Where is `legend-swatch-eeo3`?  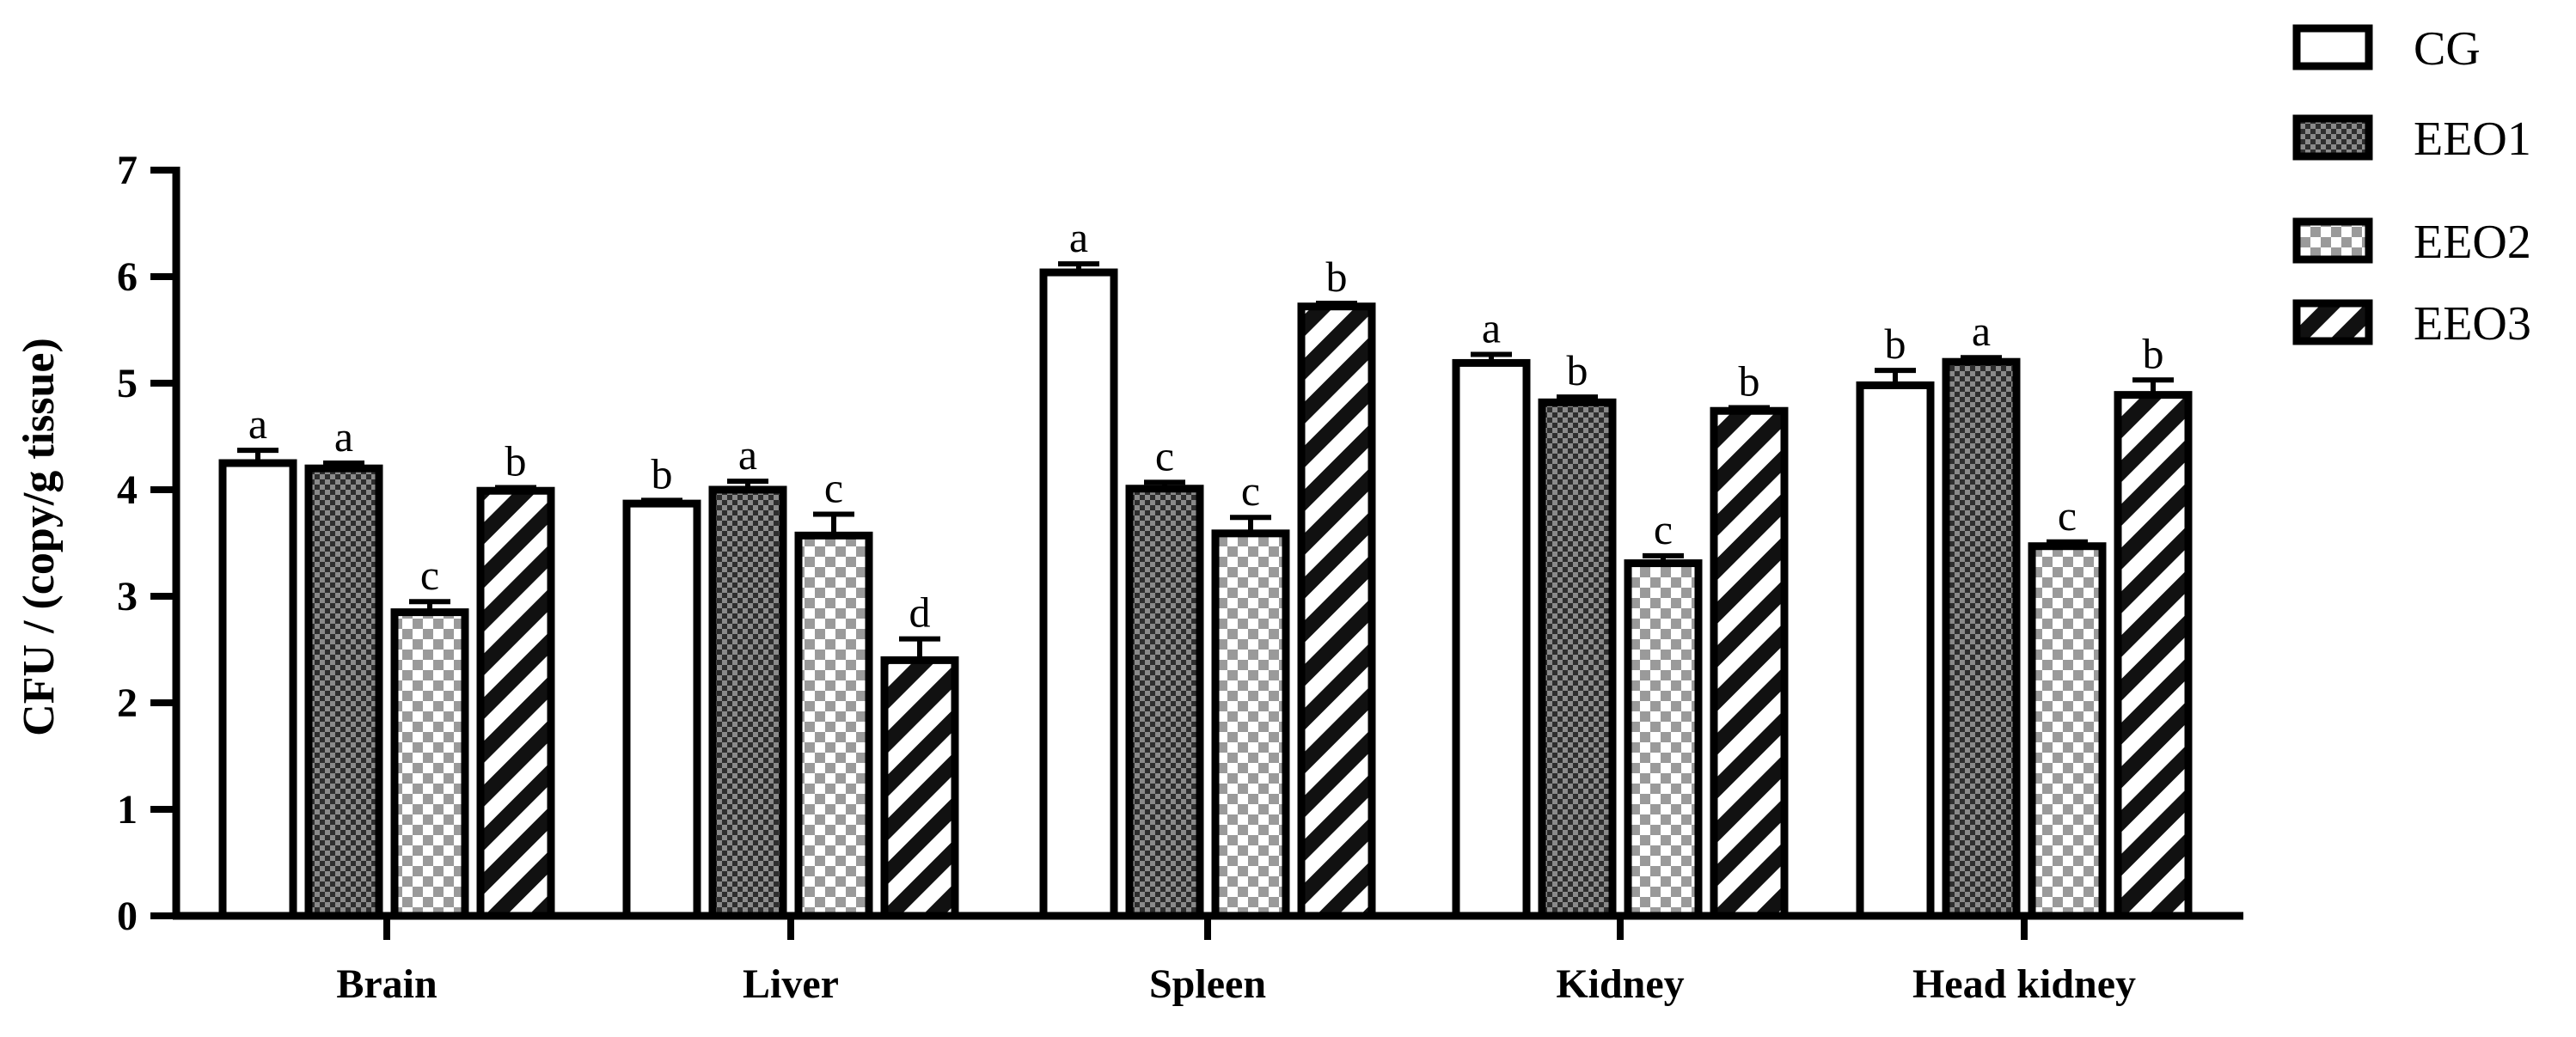 legend-swatch-eeo3 is located at coordinates (2332, 322).